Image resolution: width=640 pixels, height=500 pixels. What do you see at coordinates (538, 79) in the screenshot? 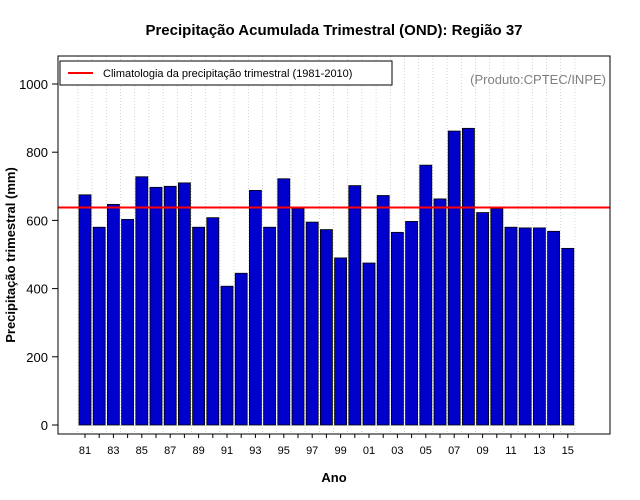
I see `source-label: (Produto:CPTEC/INPE)` at bounding box center [538, 79].